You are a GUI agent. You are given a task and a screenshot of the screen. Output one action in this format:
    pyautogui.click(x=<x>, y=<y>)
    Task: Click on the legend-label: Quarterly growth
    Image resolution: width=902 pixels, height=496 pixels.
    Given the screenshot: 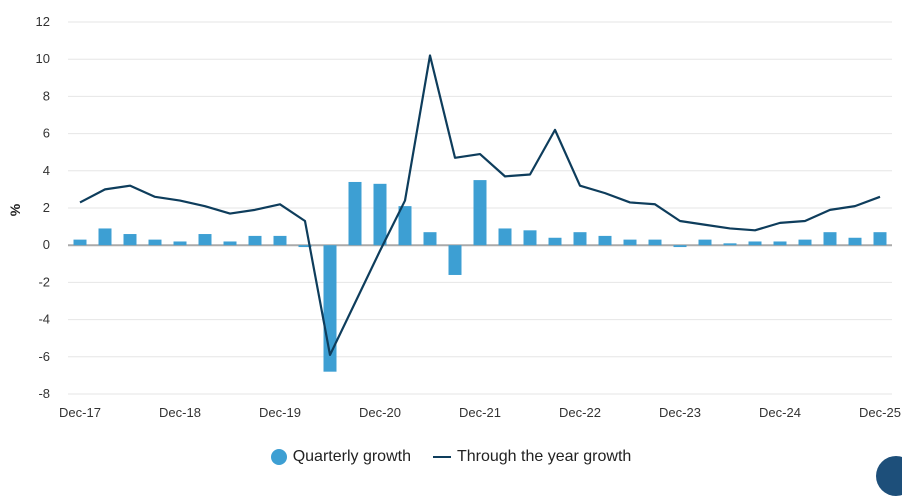 What is the action you would take?
    pyautogui.click(x=351, y=456)
    